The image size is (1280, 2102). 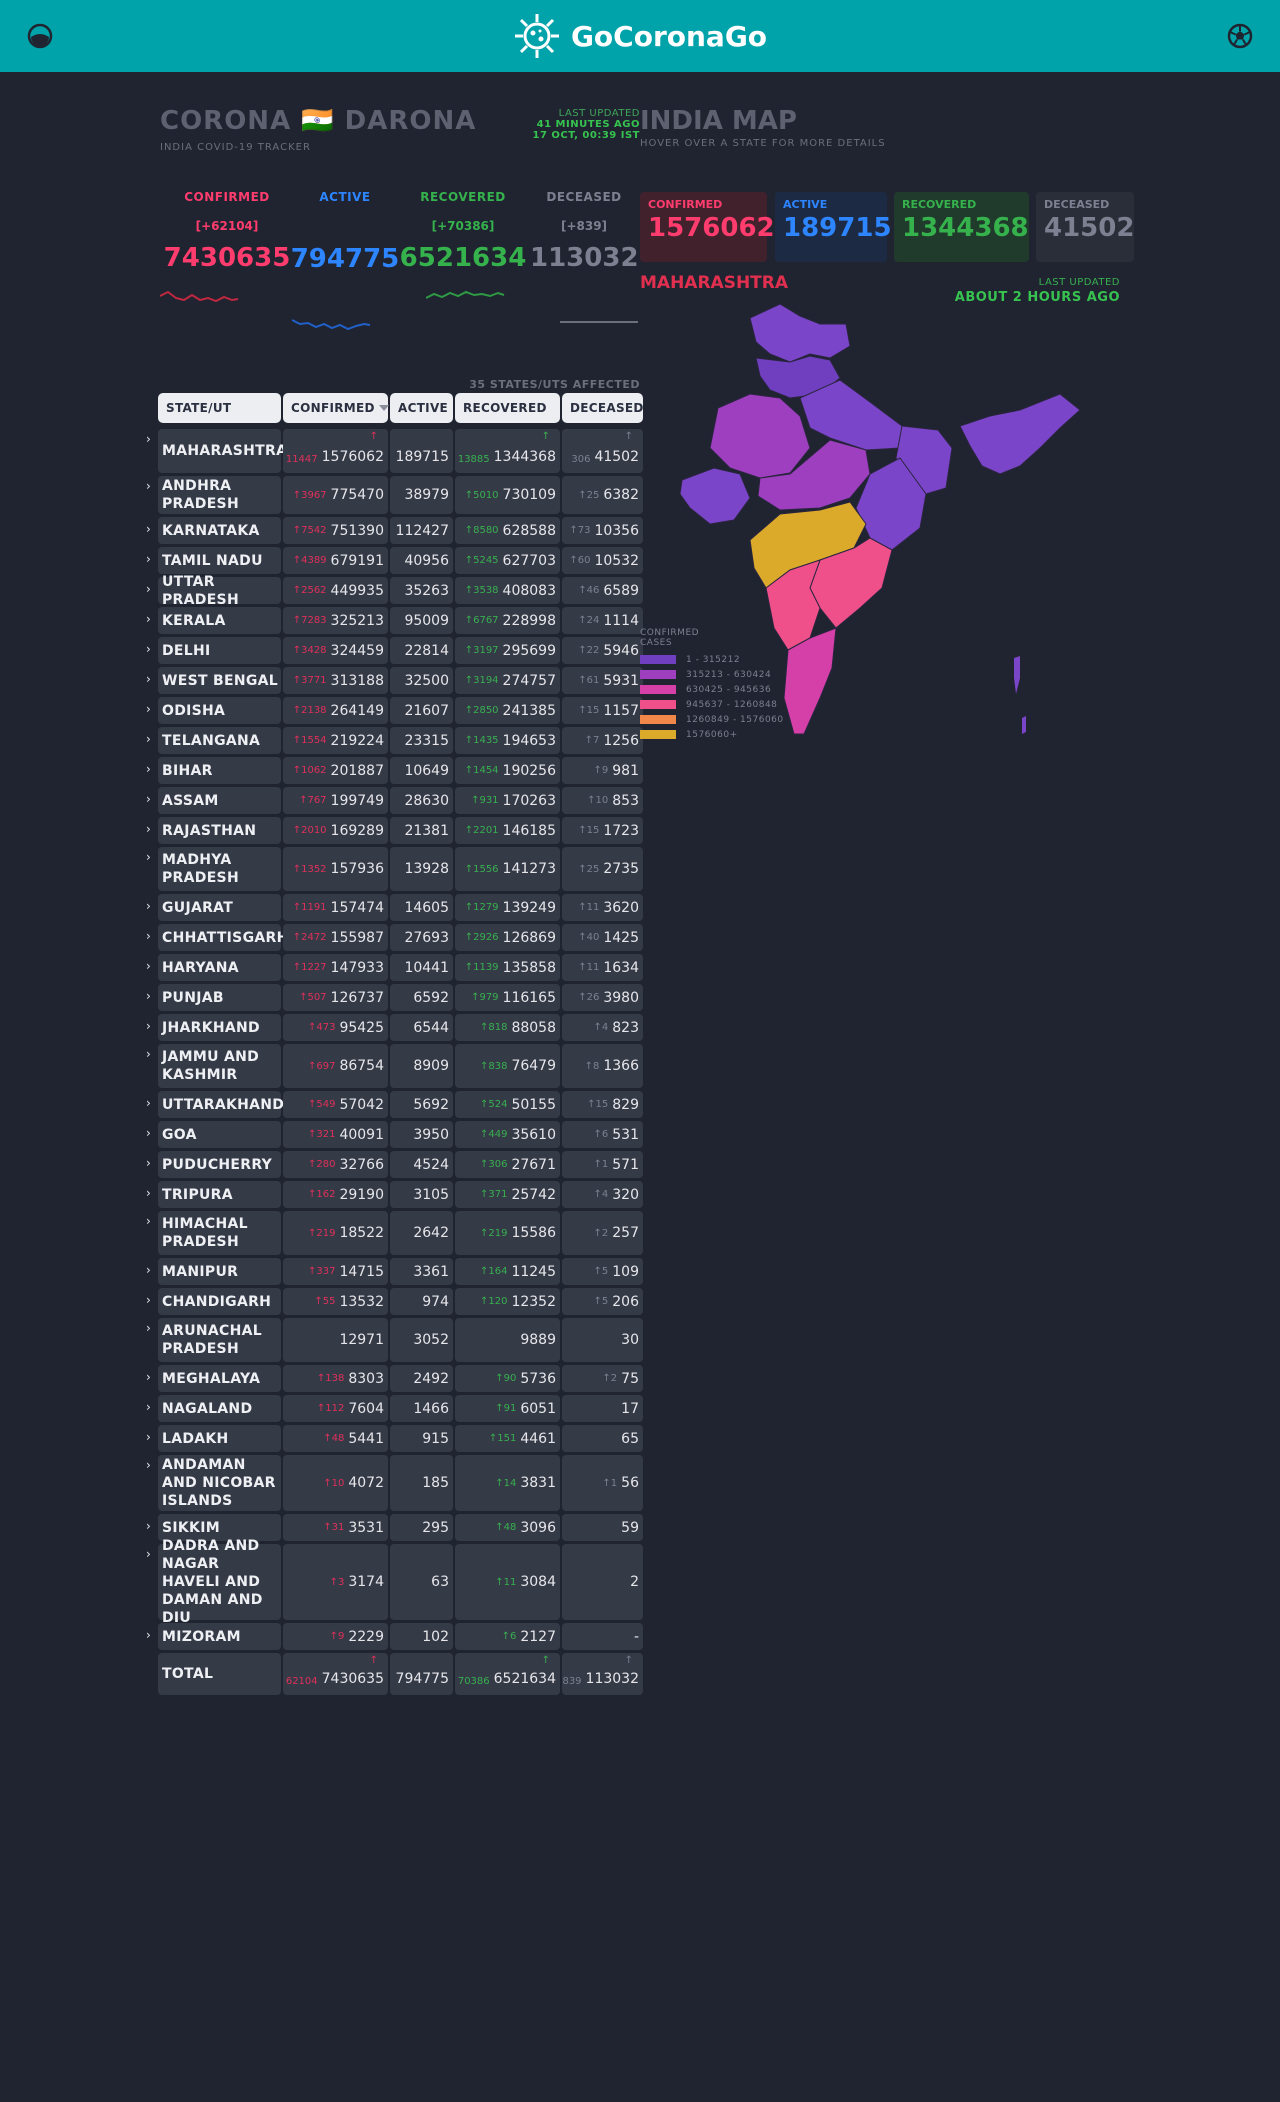 I want to click on map-state-rajasthan, so click(x=760, y=436).